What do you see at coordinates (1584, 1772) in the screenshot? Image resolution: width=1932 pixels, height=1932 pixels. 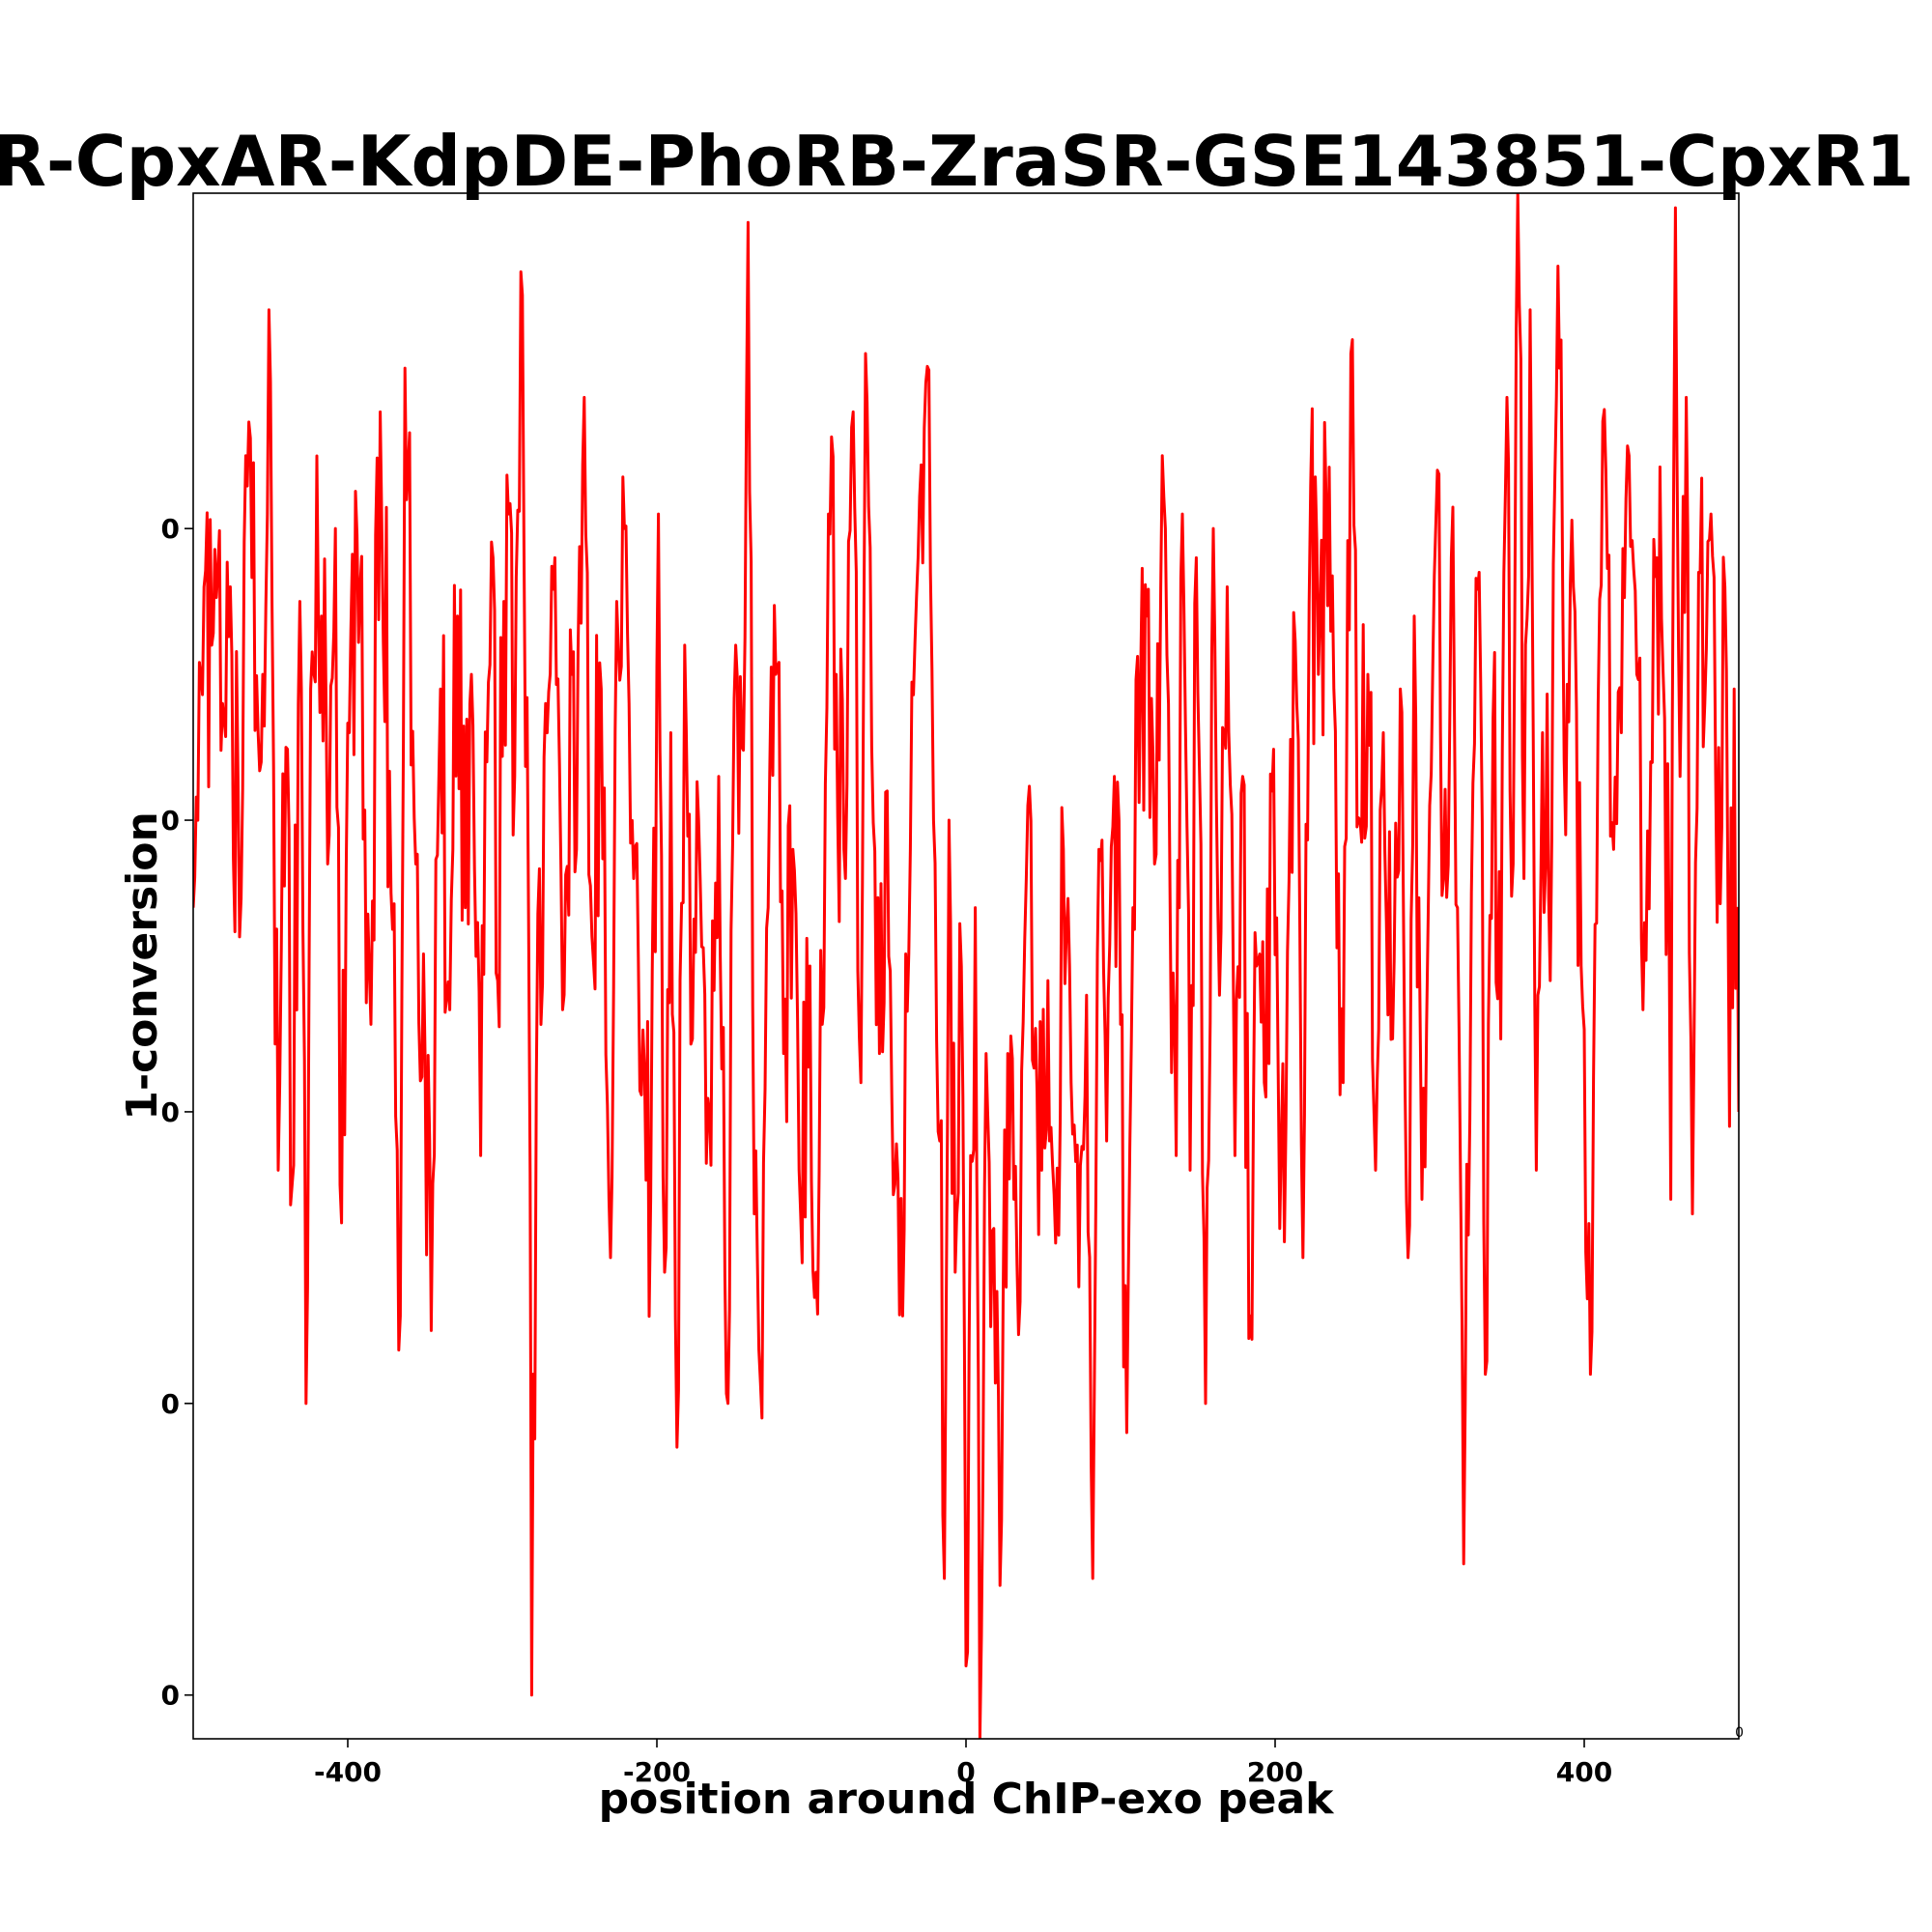 I see `x-tick-label: 400` at bounding box center [1584, 1772].